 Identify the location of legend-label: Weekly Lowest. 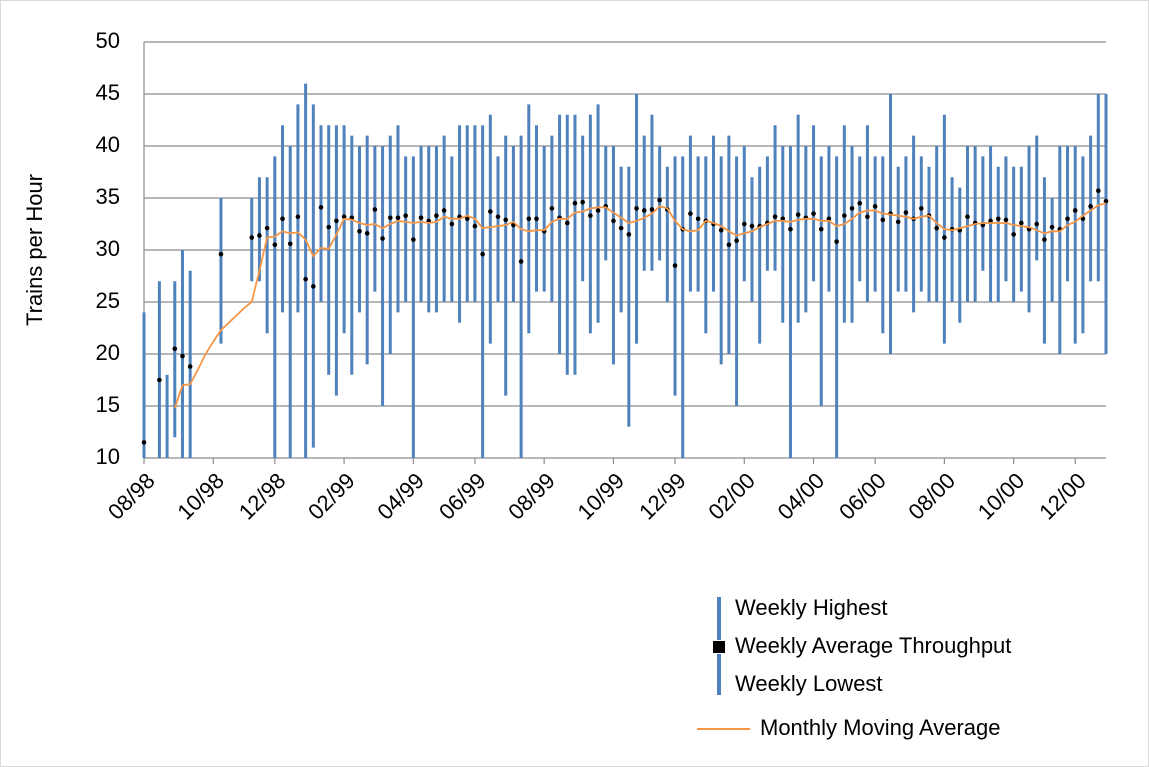
(809, 683).